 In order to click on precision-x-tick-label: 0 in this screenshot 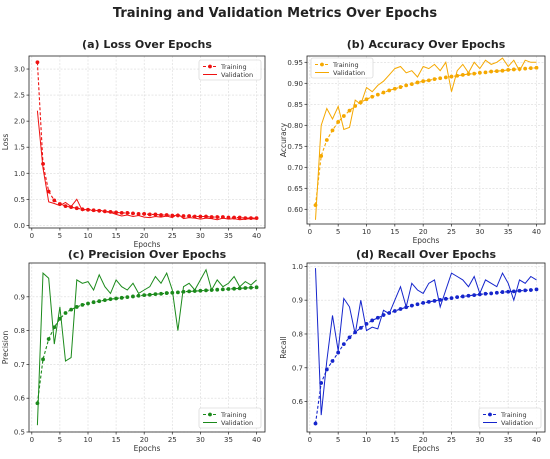, I will do `click(32, 440)`.